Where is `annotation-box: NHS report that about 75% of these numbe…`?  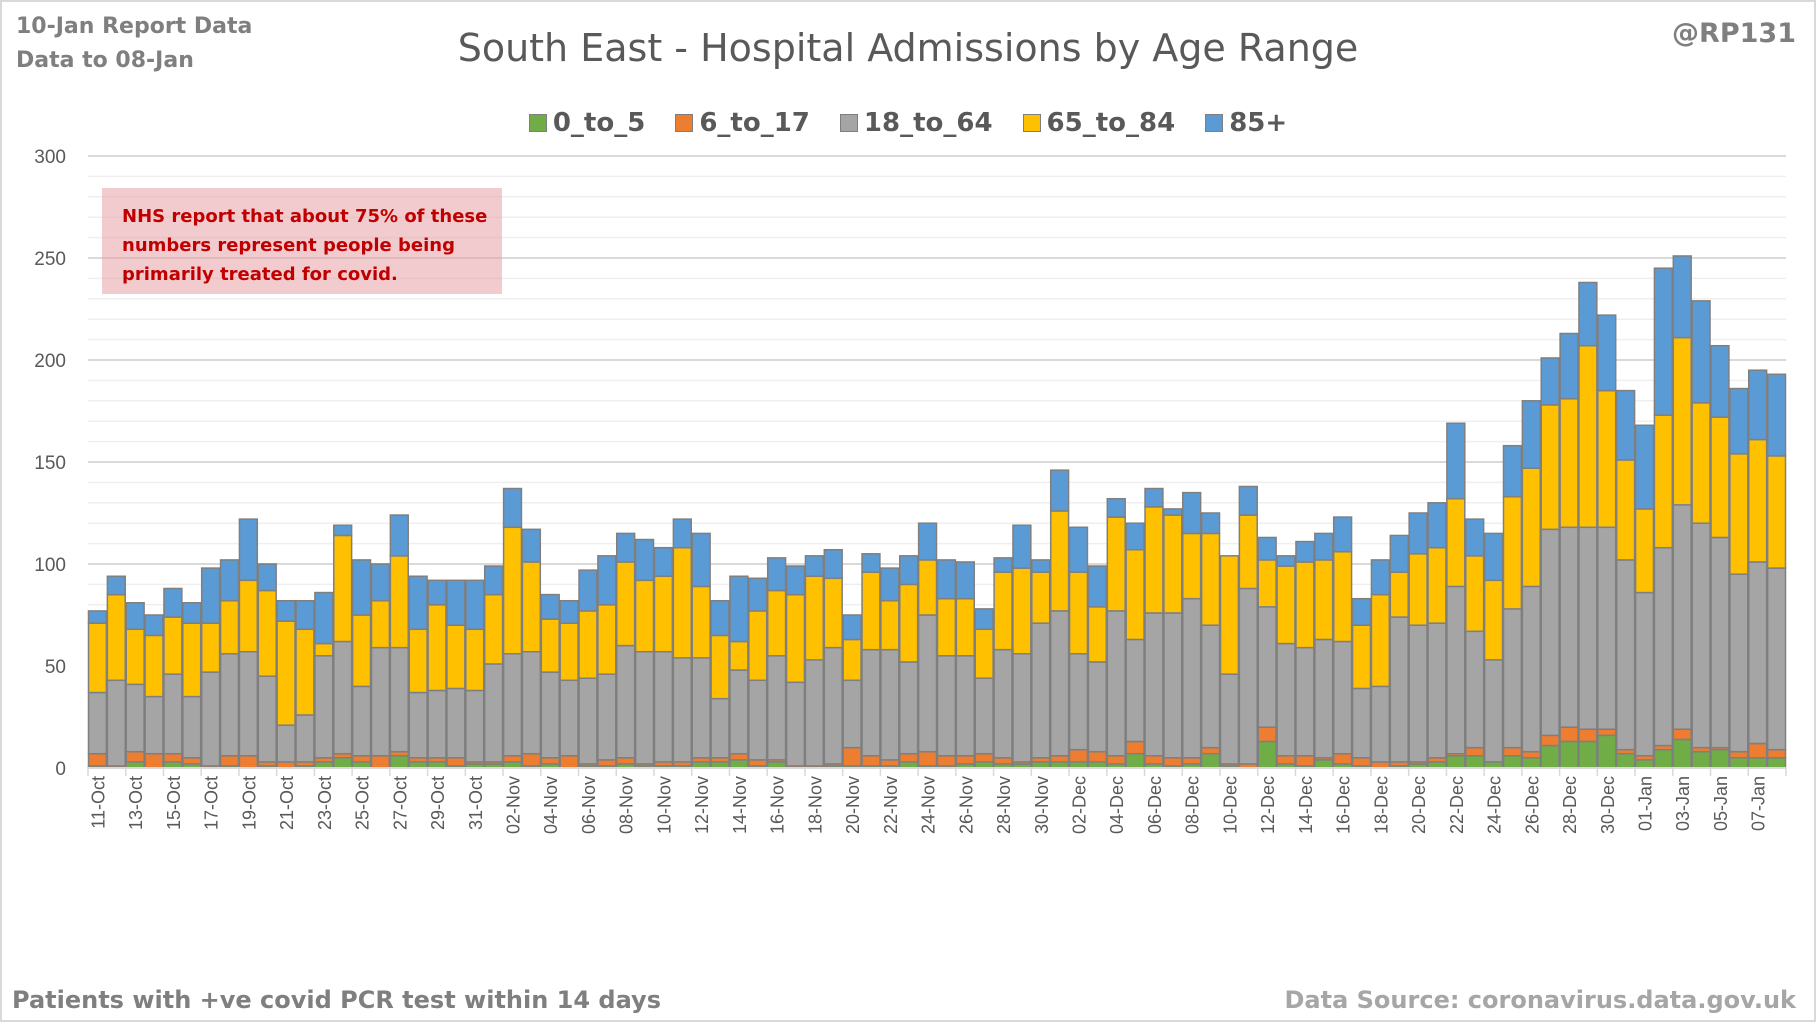
annotation-box: NHS report that about 75% of these numbe… is located at coordinates (302, 241).